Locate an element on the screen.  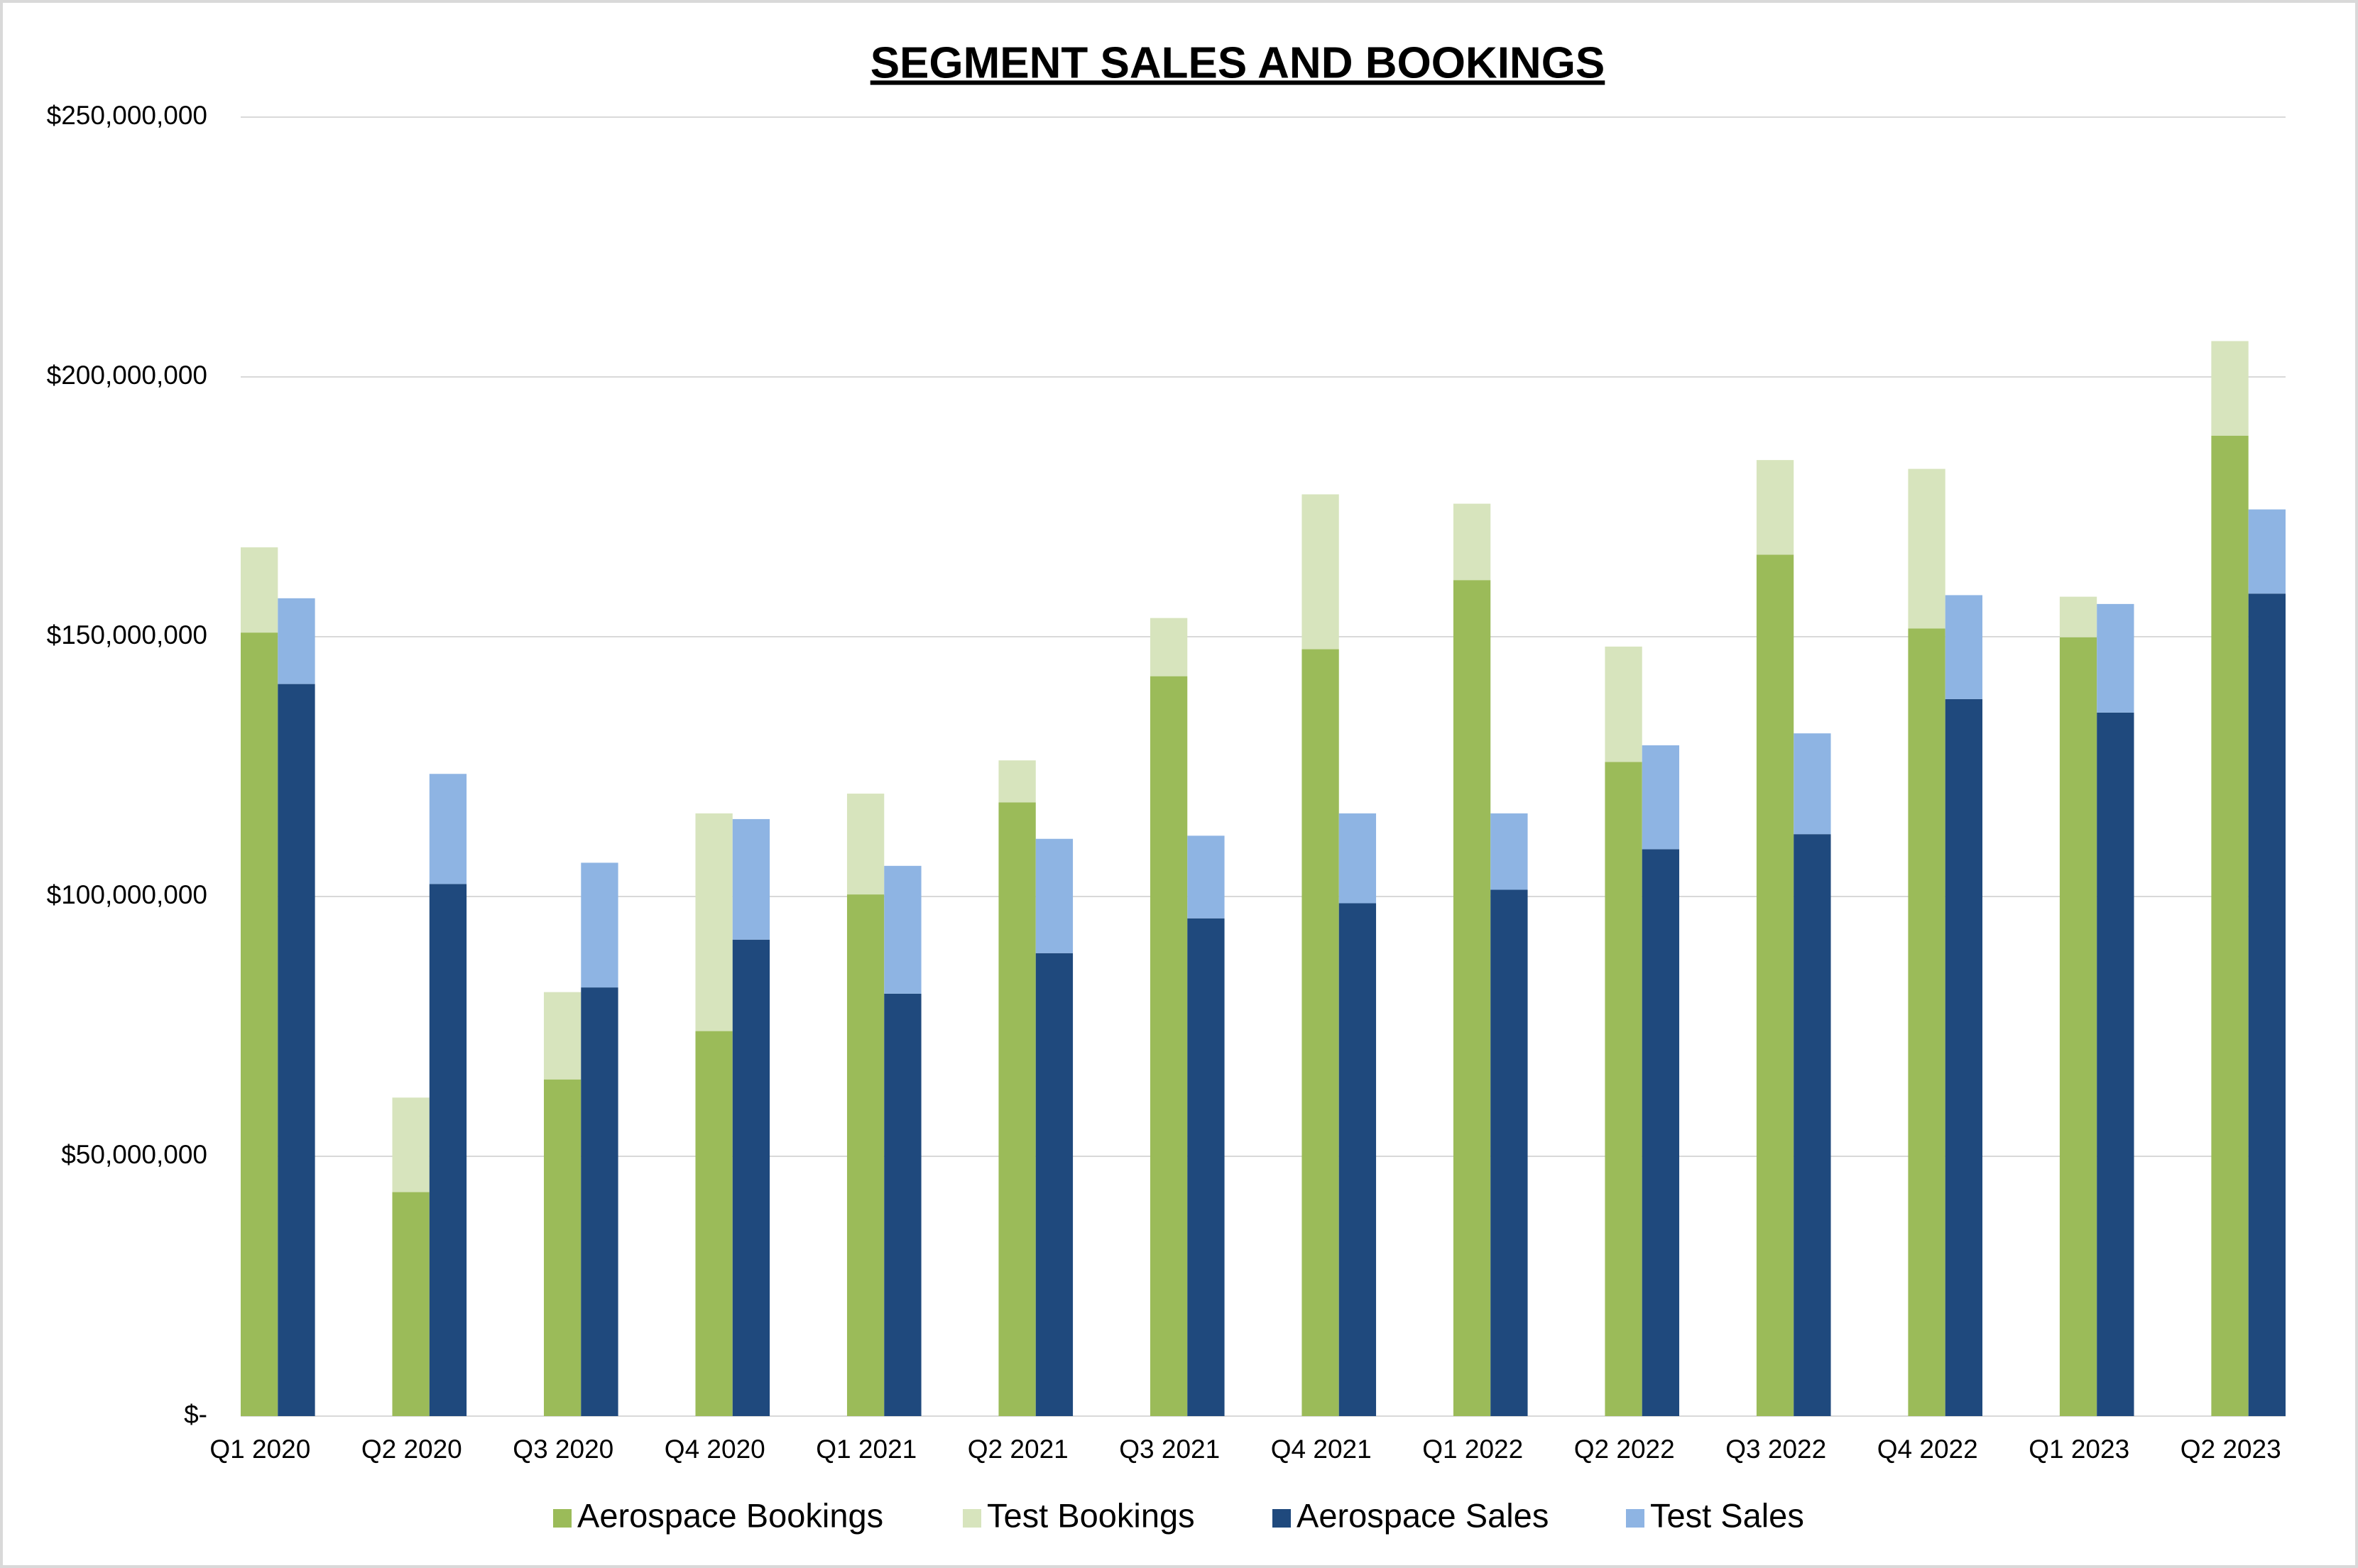
legend-label: Aerospace Bookings is located at coordinates (730, 1515).